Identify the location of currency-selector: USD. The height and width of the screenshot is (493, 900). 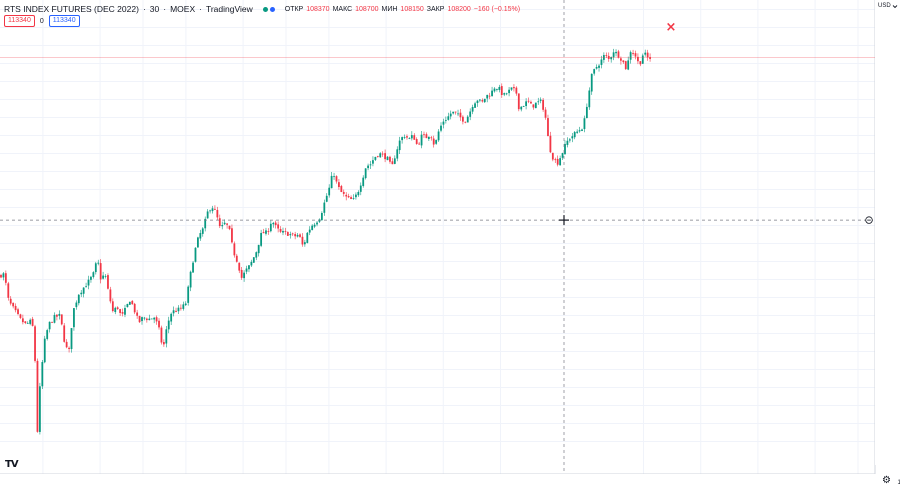
(888, 6).